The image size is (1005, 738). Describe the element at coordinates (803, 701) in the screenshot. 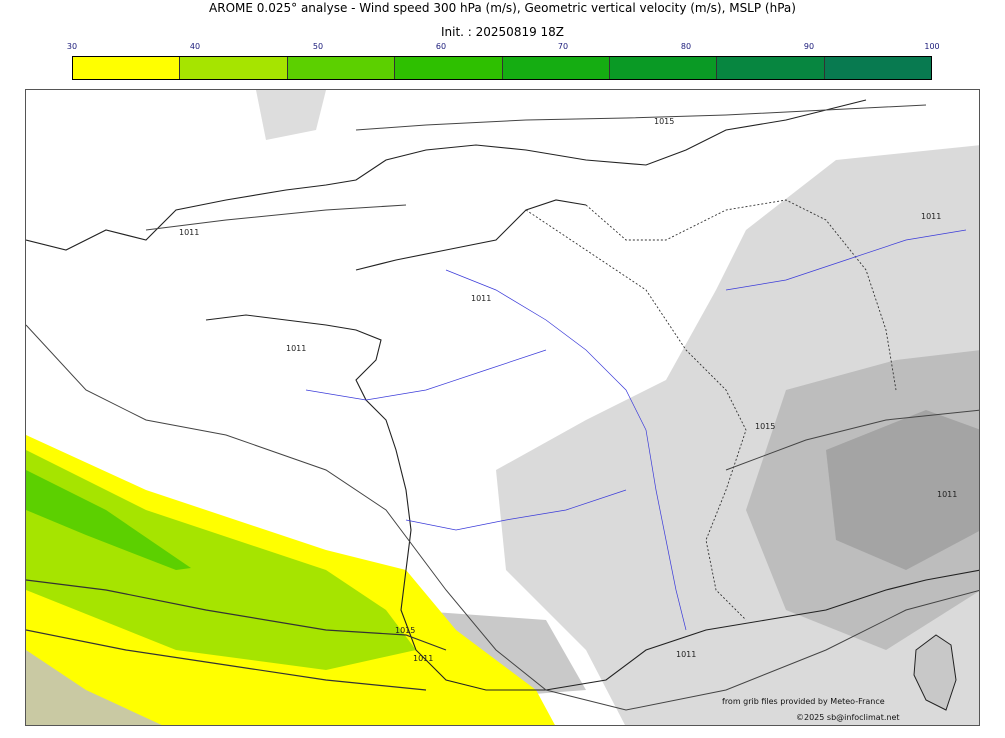

I see `data-source-credit: from grib files provided by Meteo-France` at that location.